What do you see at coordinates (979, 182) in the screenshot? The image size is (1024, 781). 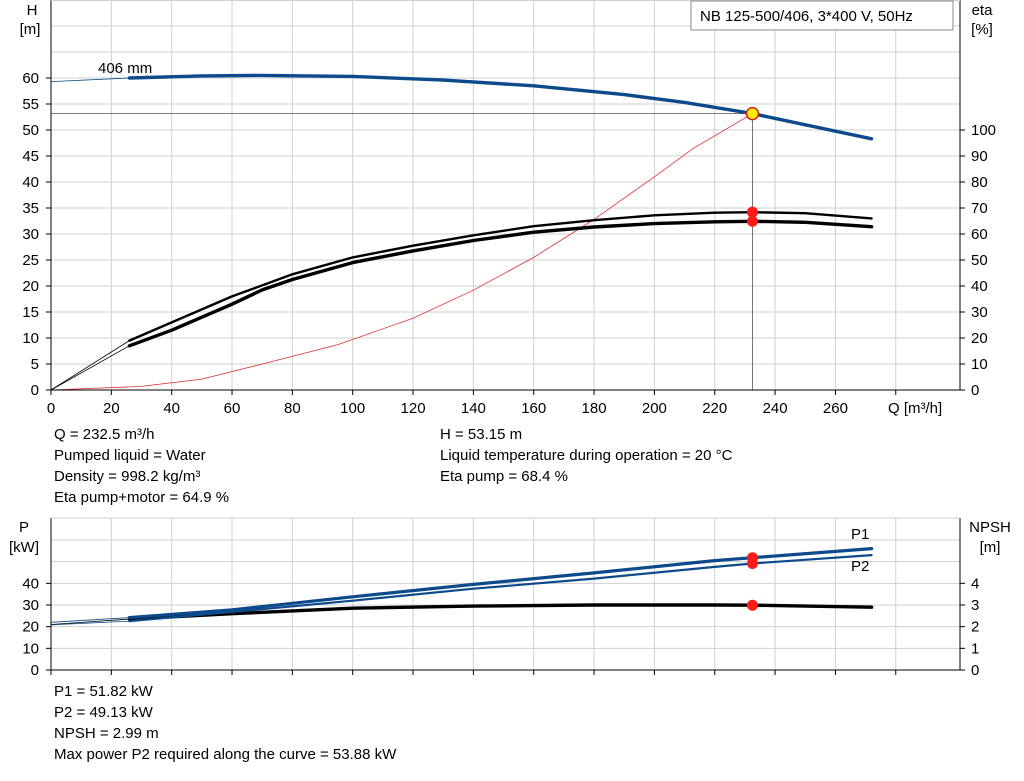 I see `eta-tick-label: 80` at bounding box center [979, 182].